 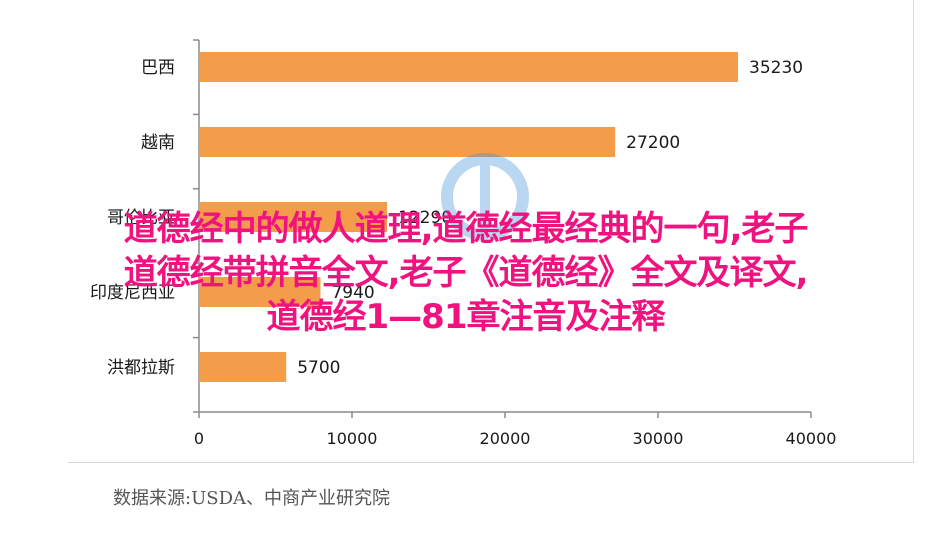 What do you see at coordinates (158, 143) in the screenshot?
I see `category-label: 越南` at bounding box center [158, 143].